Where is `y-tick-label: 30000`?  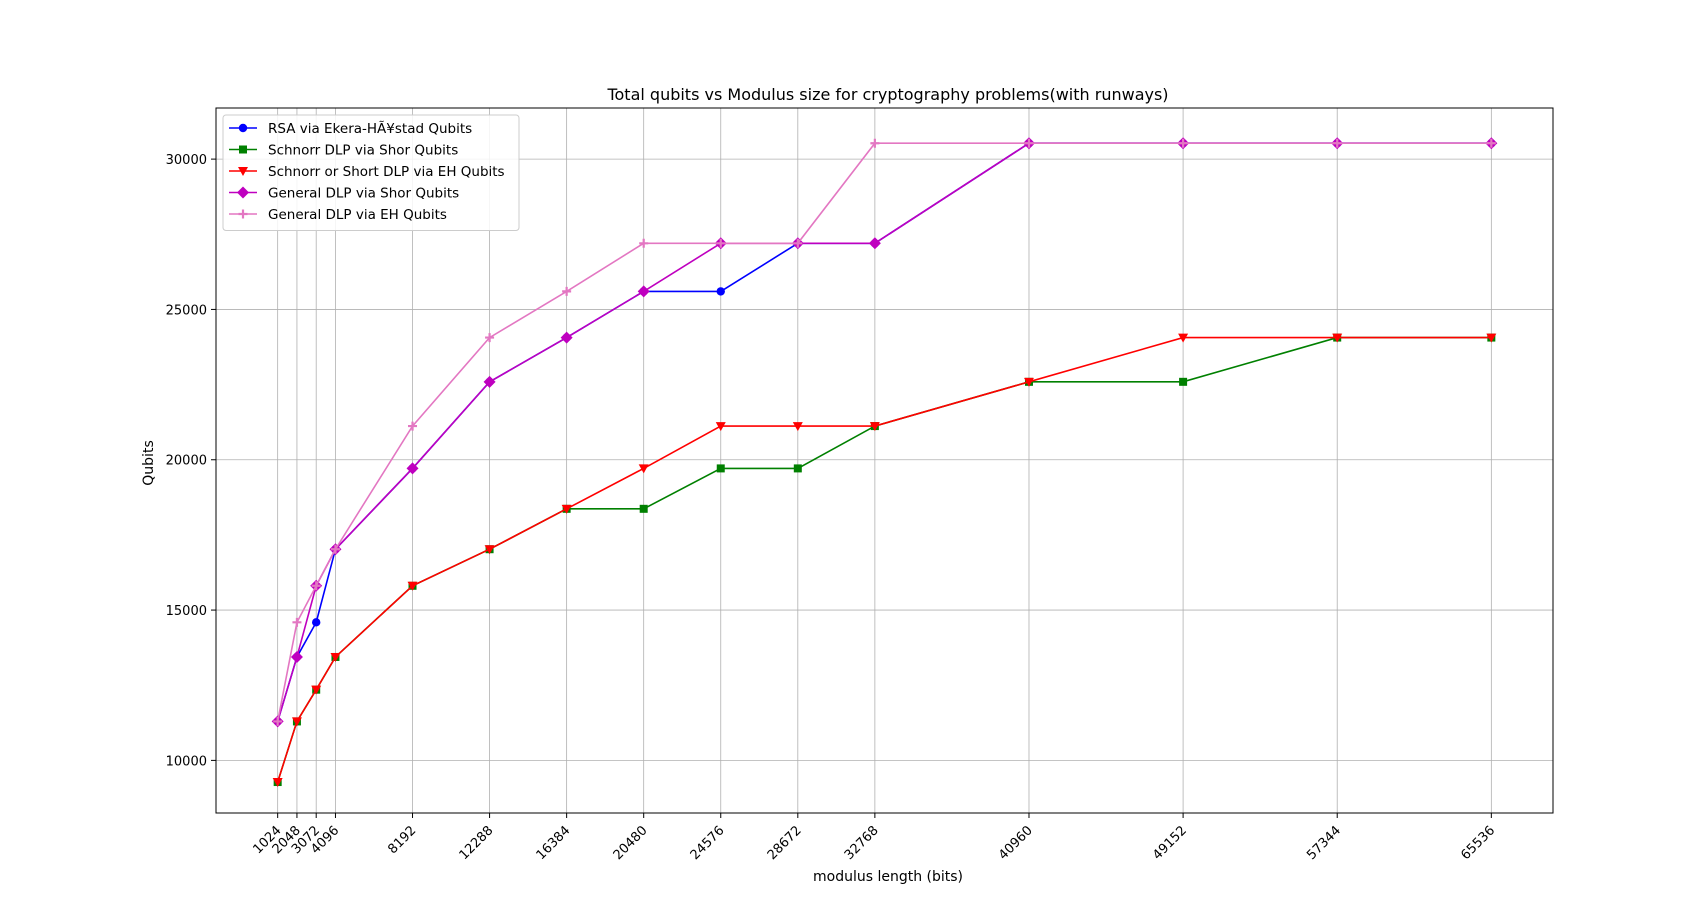
y-tick-label: 30000 is located at coordinates (186, 160).